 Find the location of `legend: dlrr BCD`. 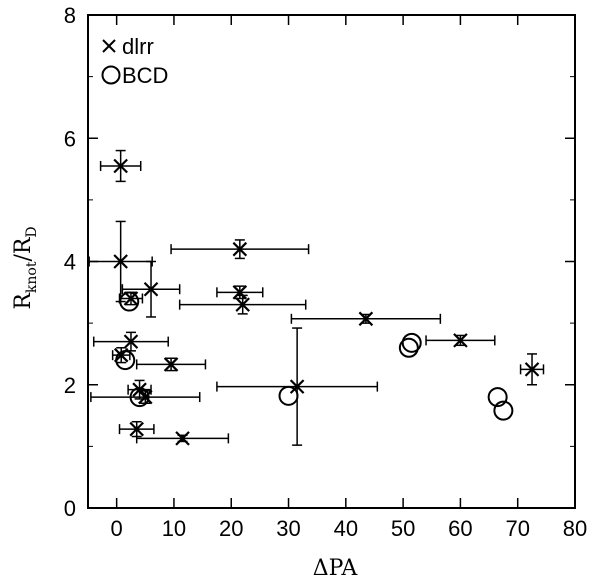

legend: dlrr BCD is located at coordinates (134, 61).